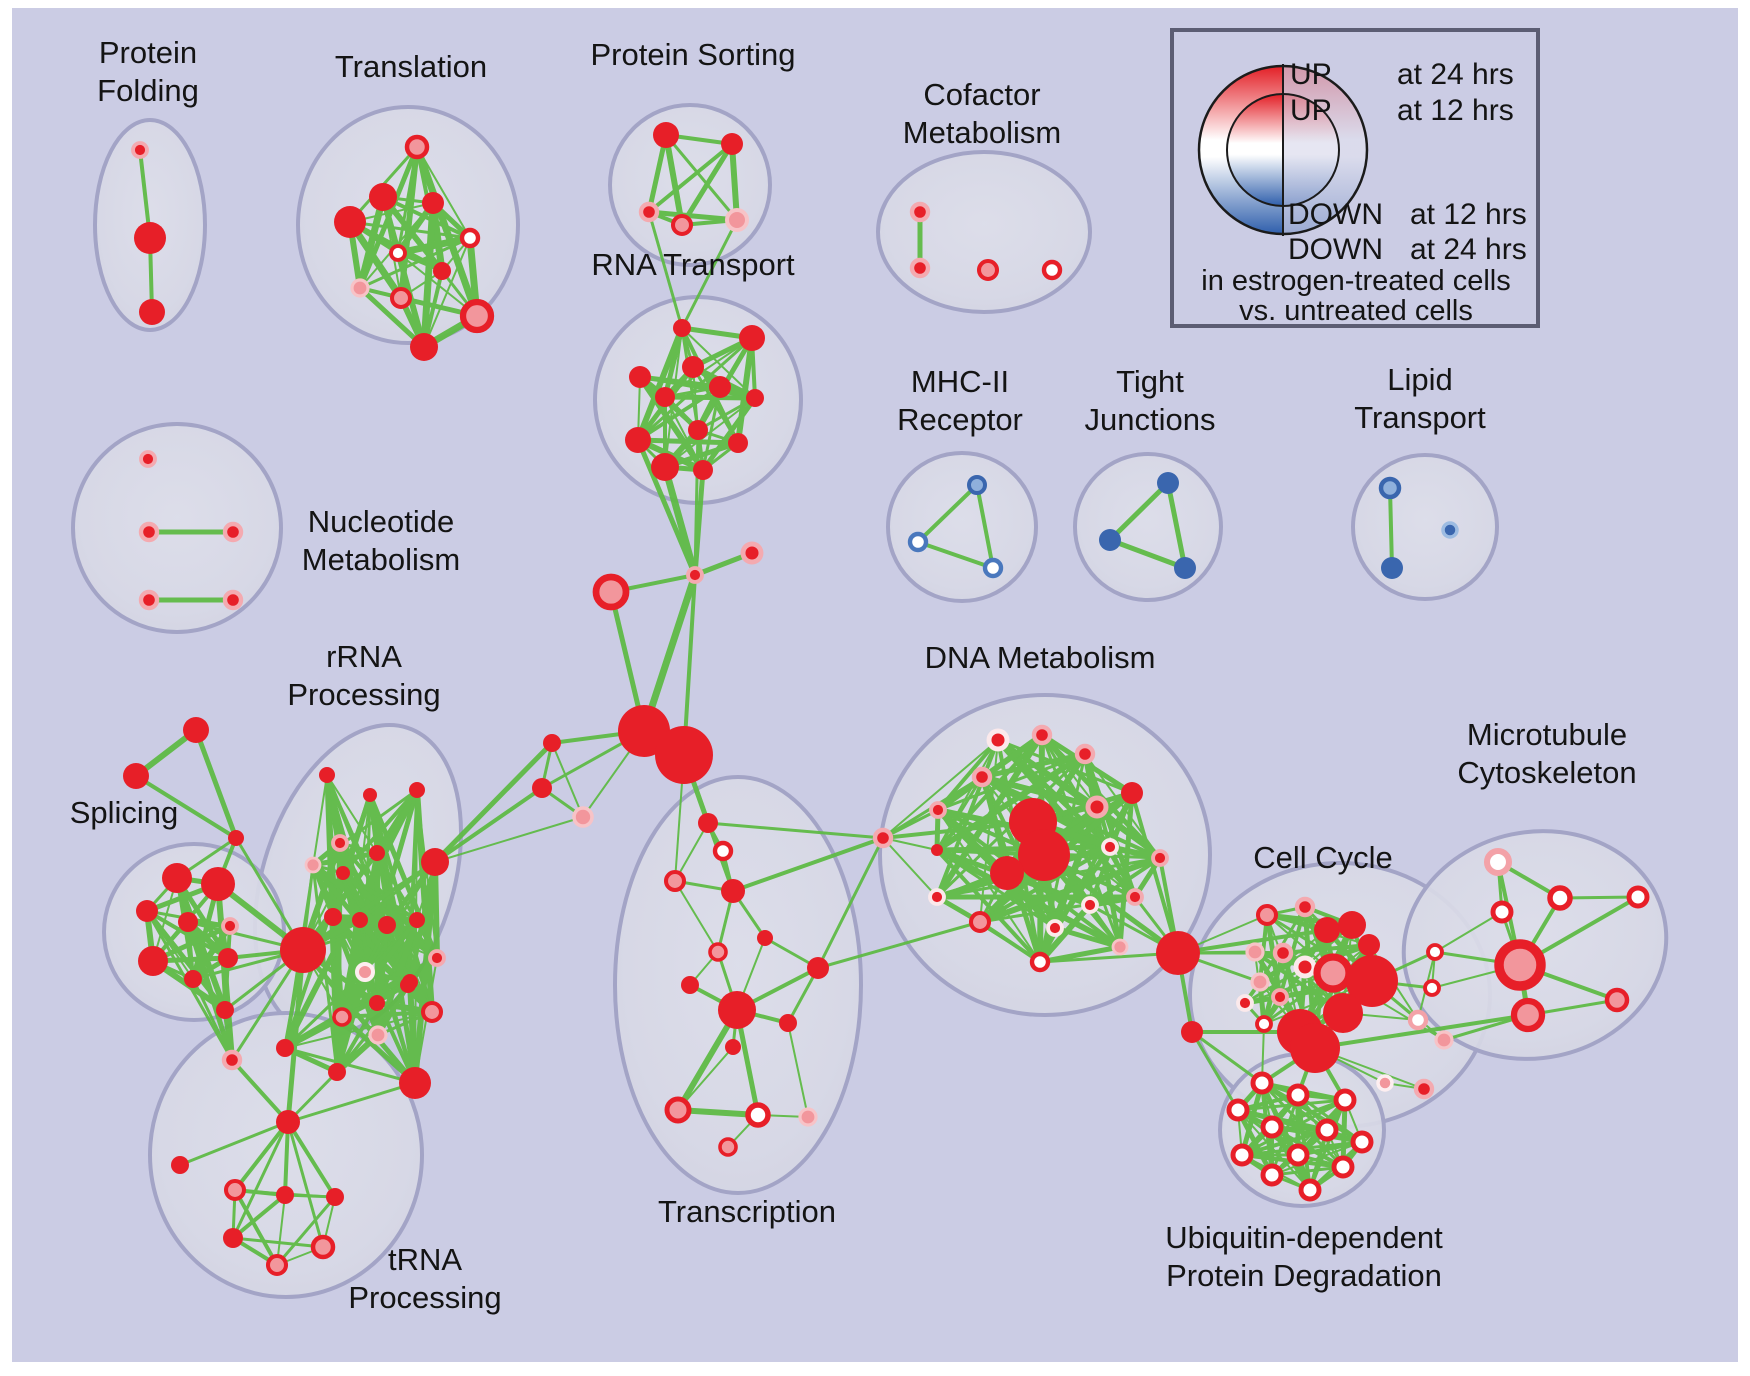 This screenshot has width=1750, height=1376. What do you see at coordinates (148, 90) in the screenshot?
I see `cluster-label-protein-folding: Folding` at bounding box center [148, 90].